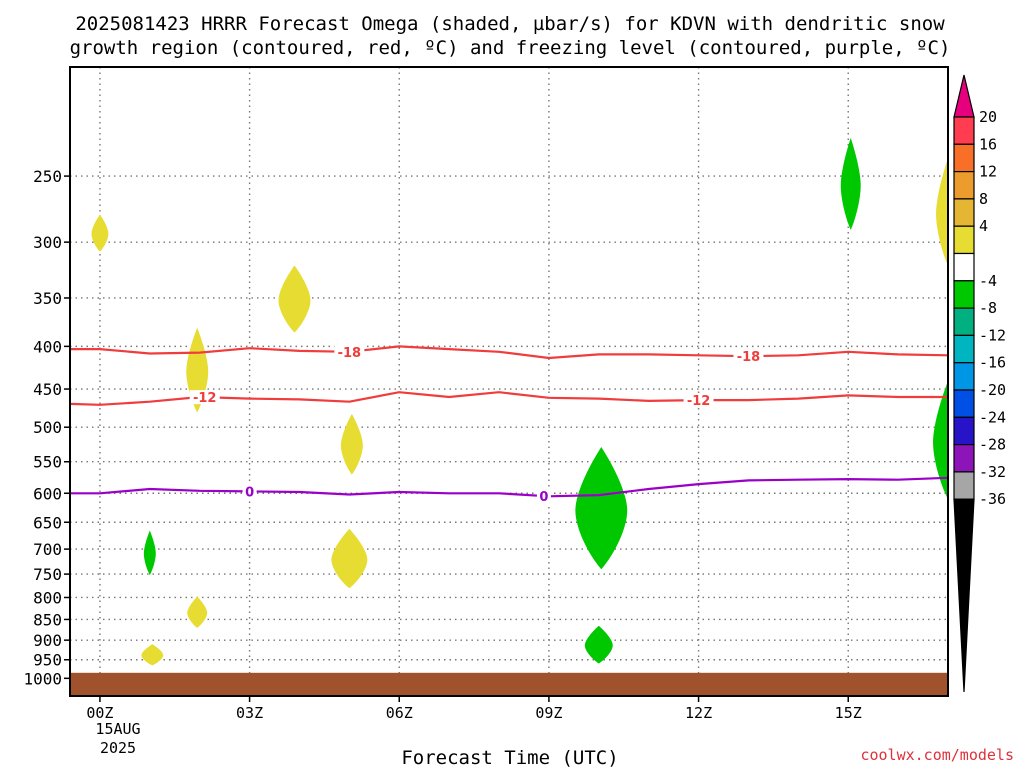 Image resolution: width=1024 pixels, height=768 pixels. Describe the element at coordinates (399, 713) in the screenshot. I see `x-tick-label: 06Z` at that location.